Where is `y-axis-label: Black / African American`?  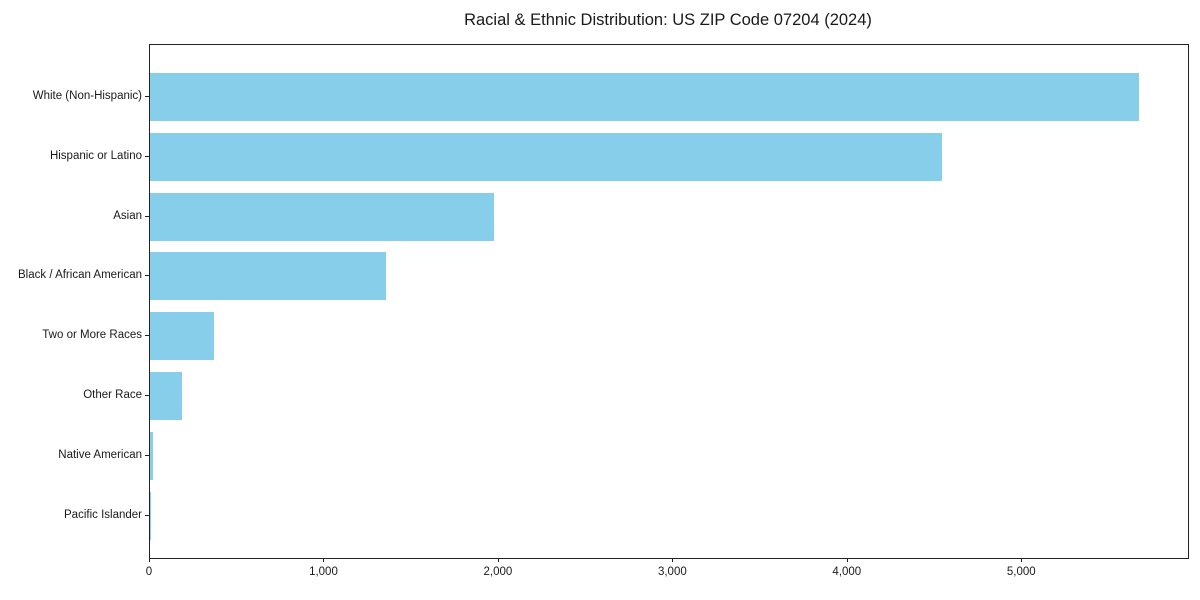
y-axis-label: Black / African American is located at coordinates (80, 275).